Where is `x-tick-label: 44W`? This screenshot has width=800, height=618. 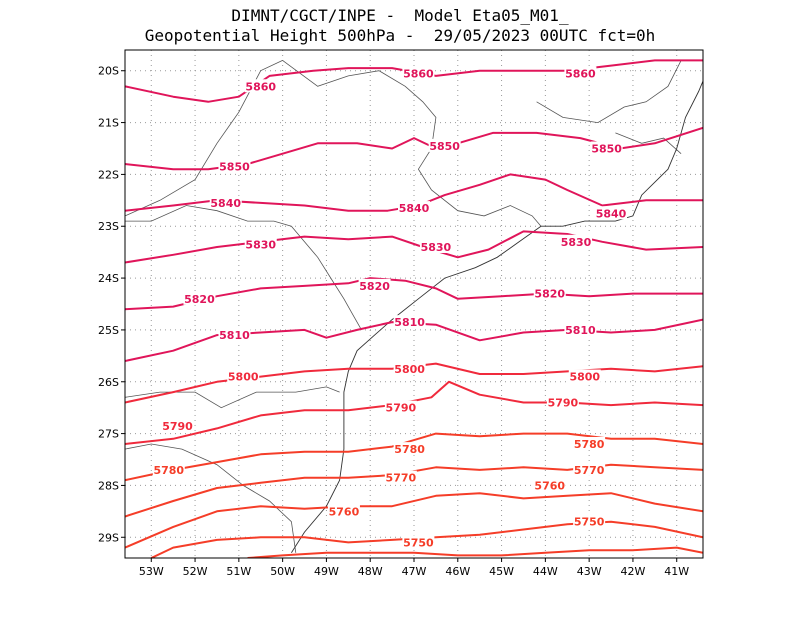 x-tick-label: 44W is located at coordinates (545, 571).